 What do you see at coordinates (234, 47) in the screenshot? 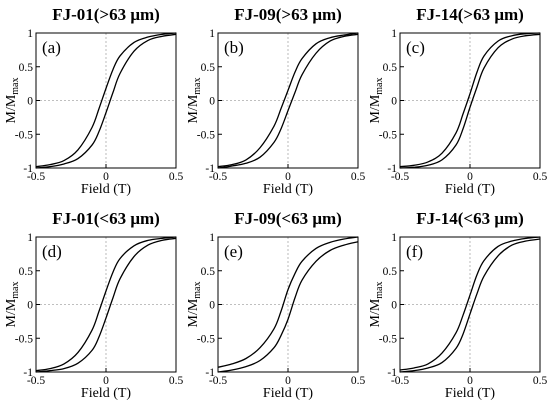
I see `panel-label: (b)` at bounding box center [234, 47].